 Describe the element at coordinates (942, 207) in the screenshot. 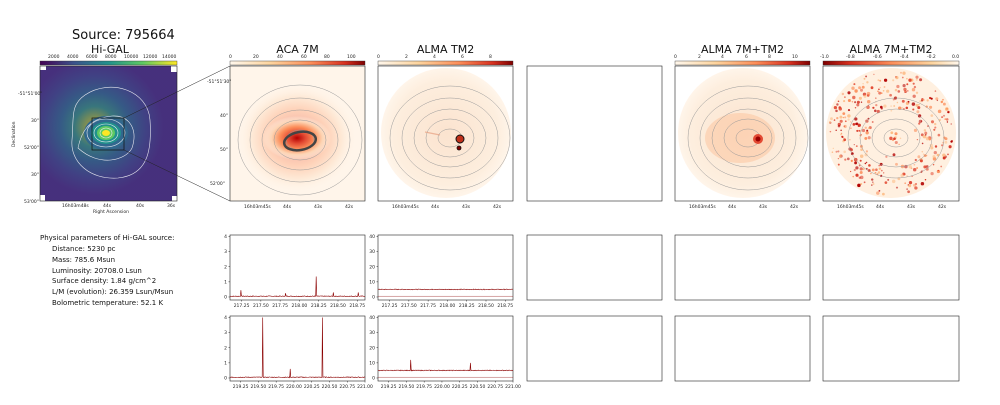

I see `combo2-xtick: 42s` at that location.